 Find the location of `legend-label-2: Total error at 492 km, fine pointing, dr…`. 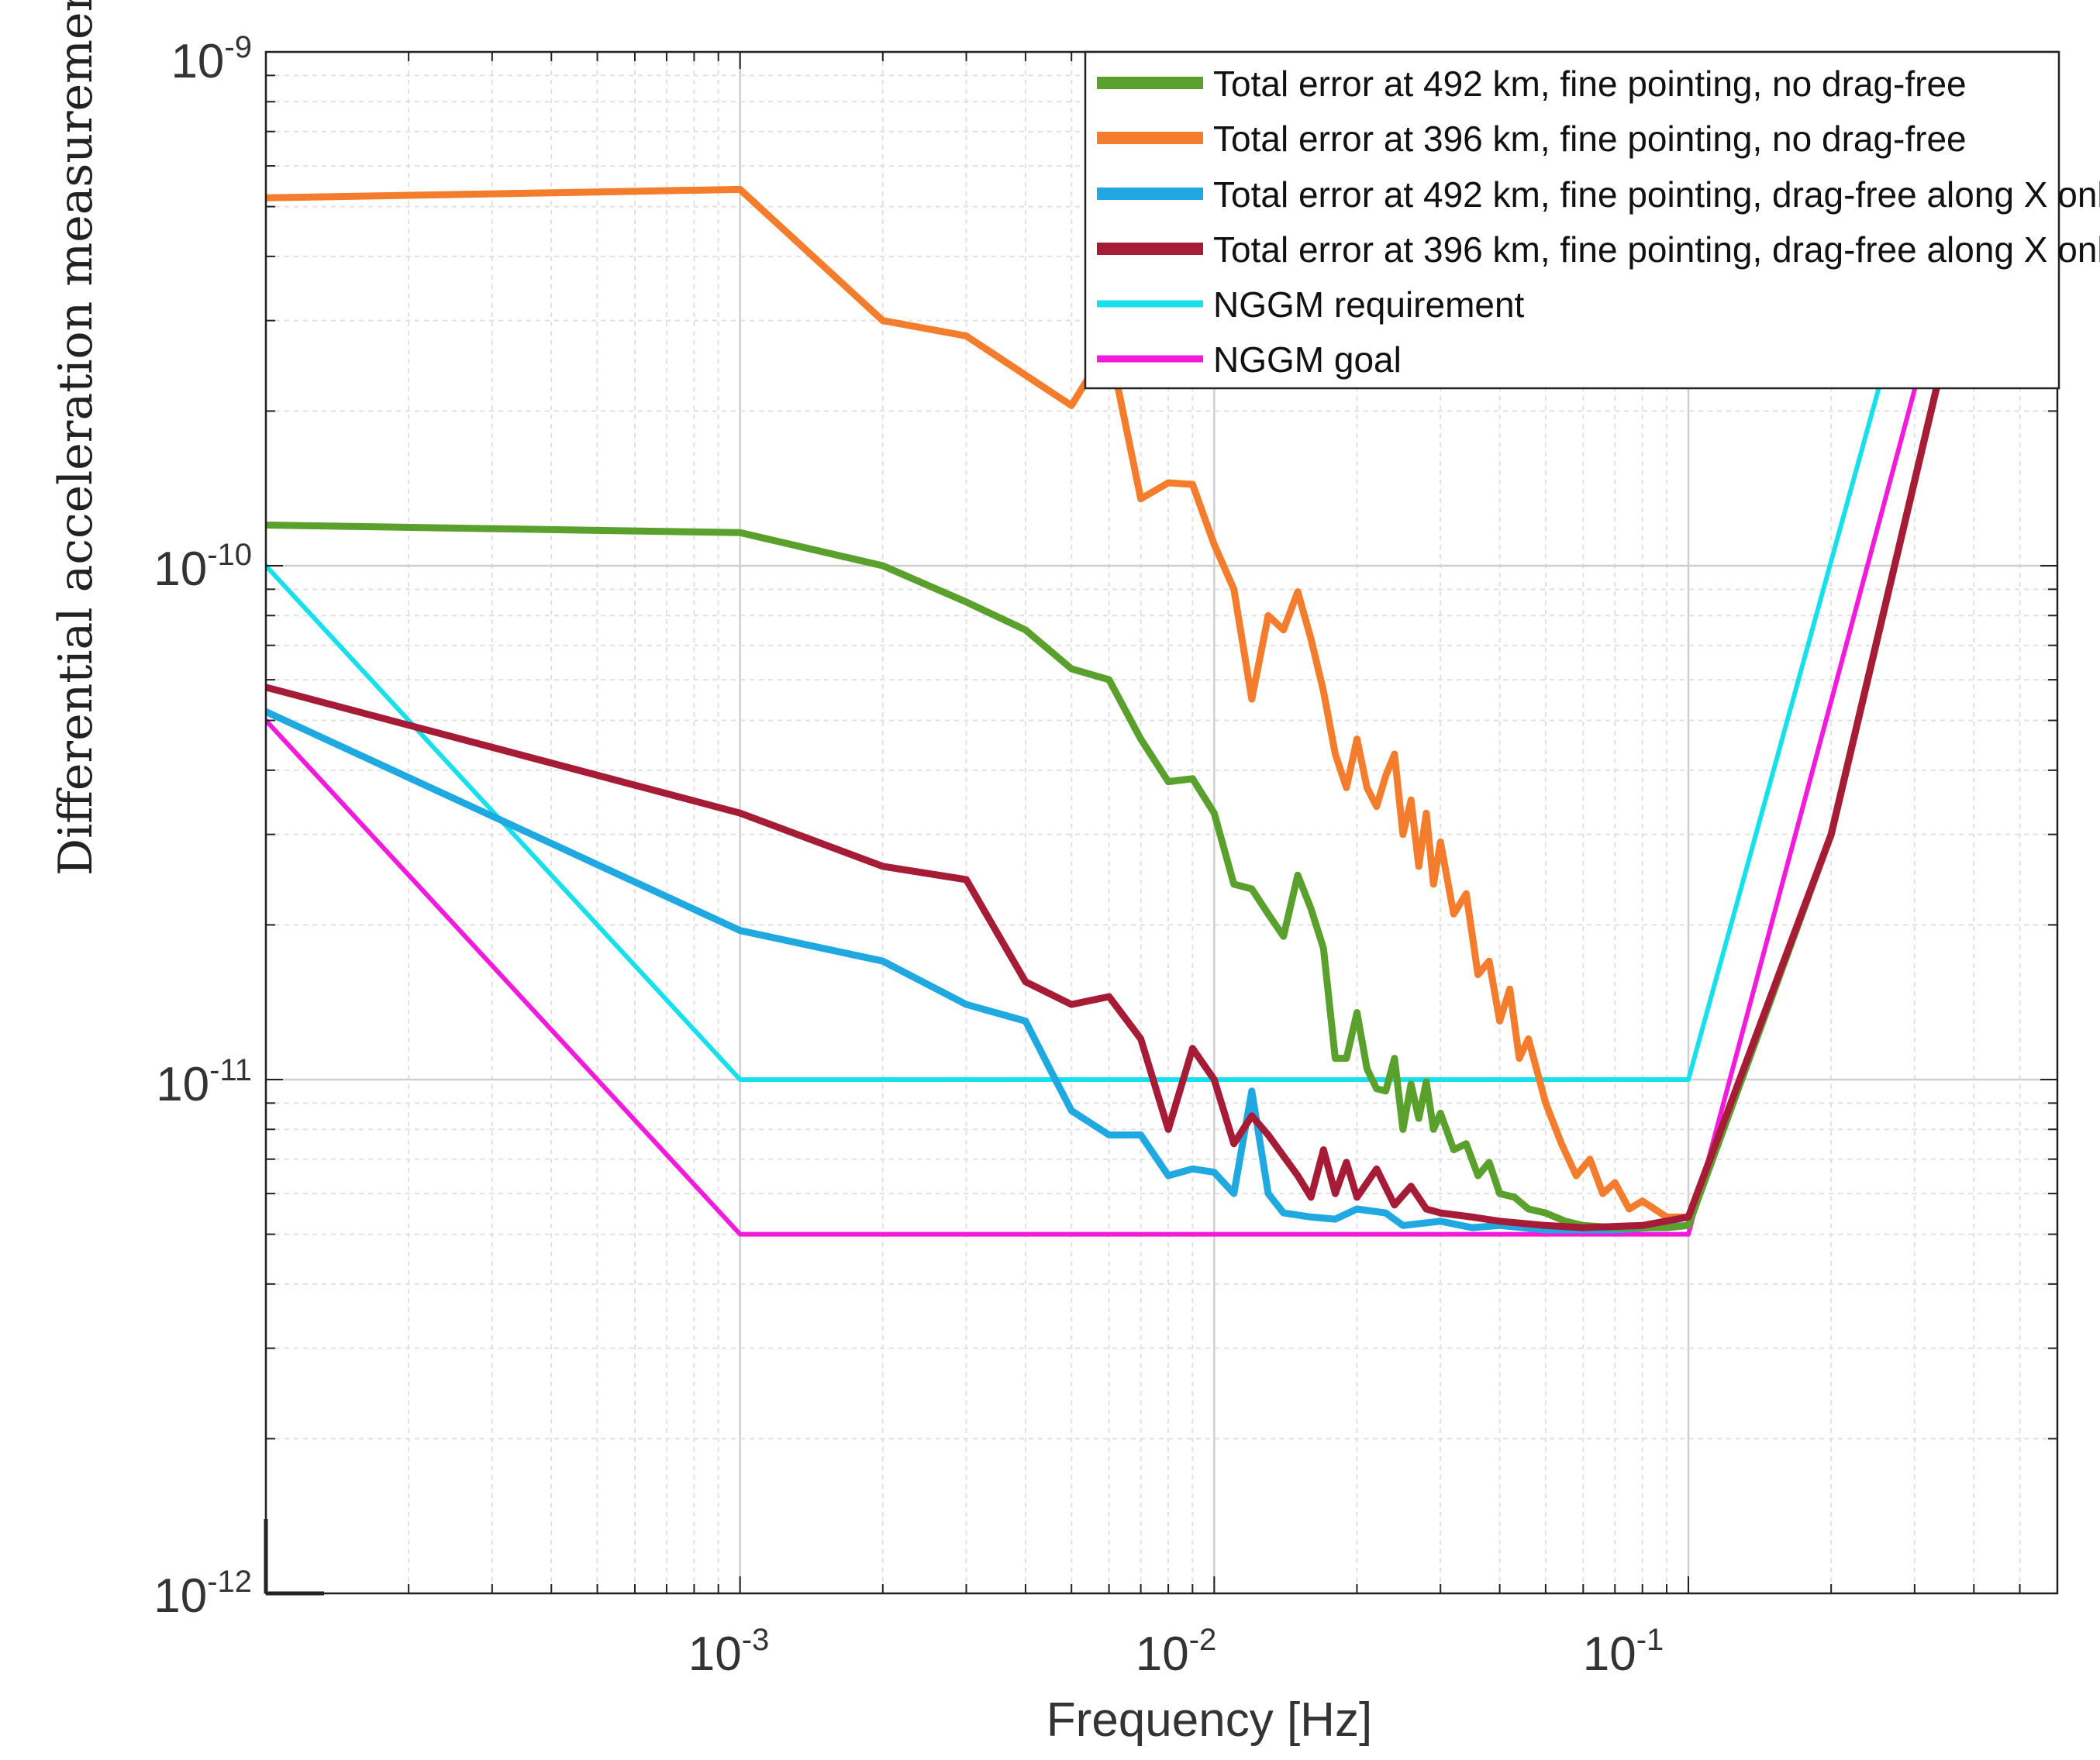

legend-label-2: Total error at 492 km, fine pointing, dr… is located at coordinates (1657, 194).